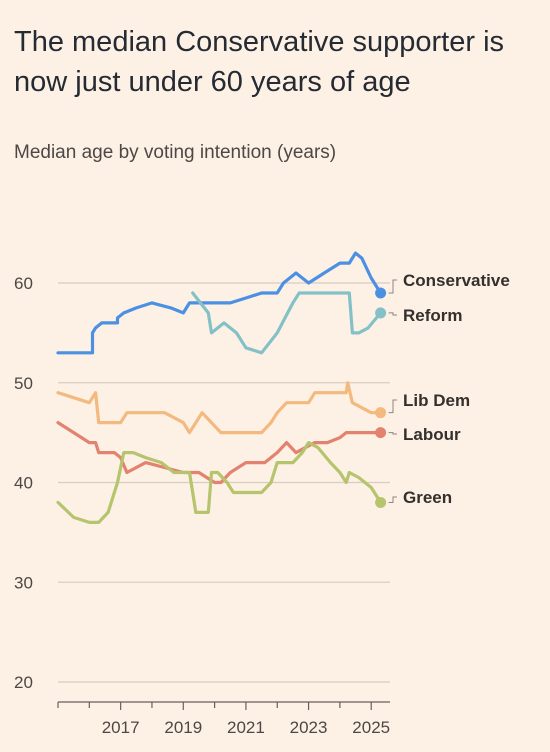 This screenshot has width=550, height=752. I want to click on label-connector-conservative, so click(392, 286).